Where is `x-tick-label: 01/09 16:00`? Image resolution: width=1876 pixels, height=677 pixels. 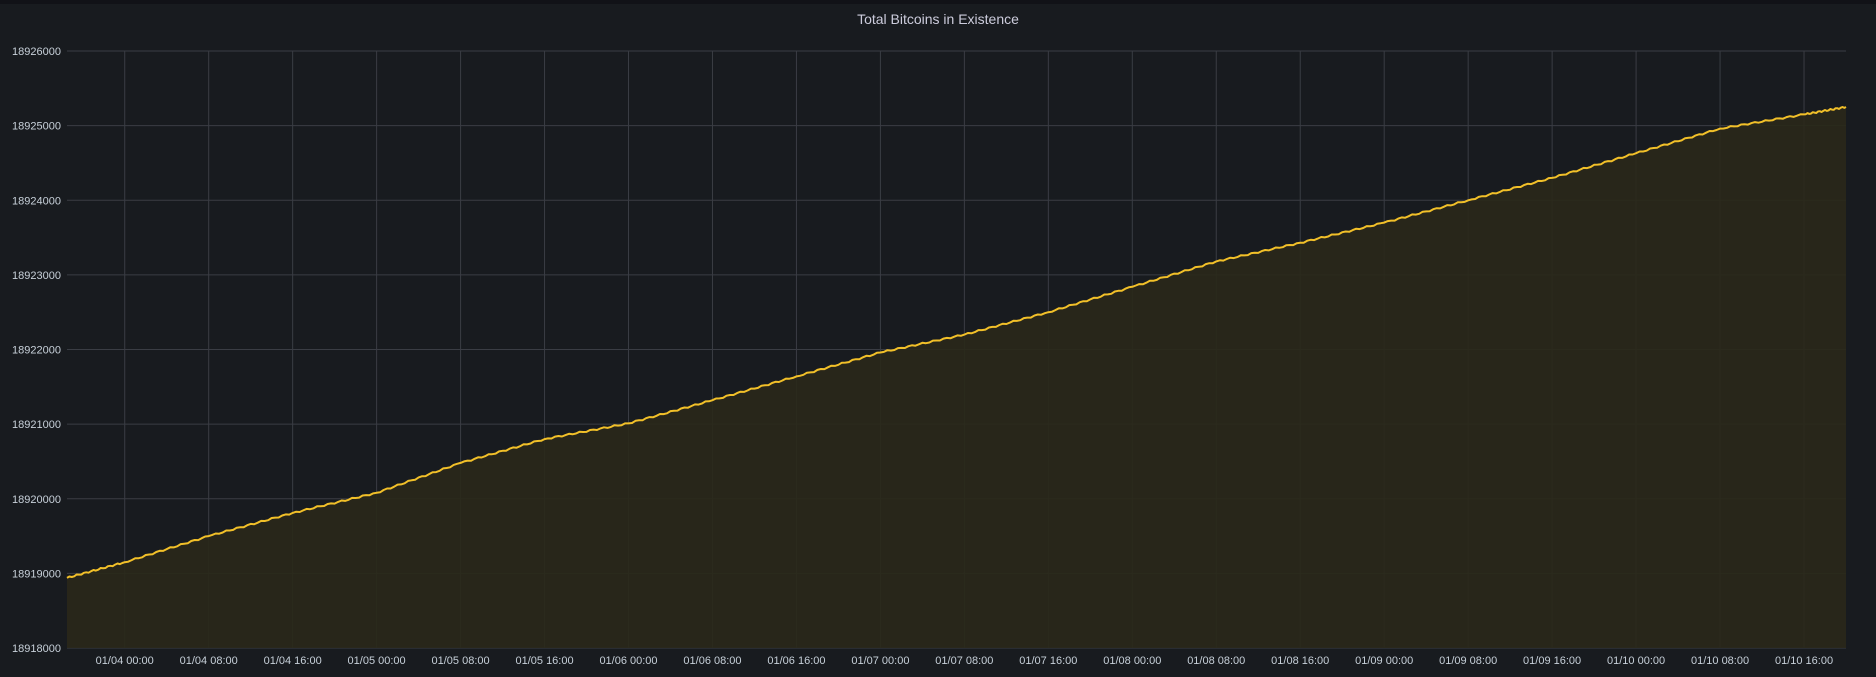 x-tick-label: 01/09 16:00 is located at coordinates (1552, 661).